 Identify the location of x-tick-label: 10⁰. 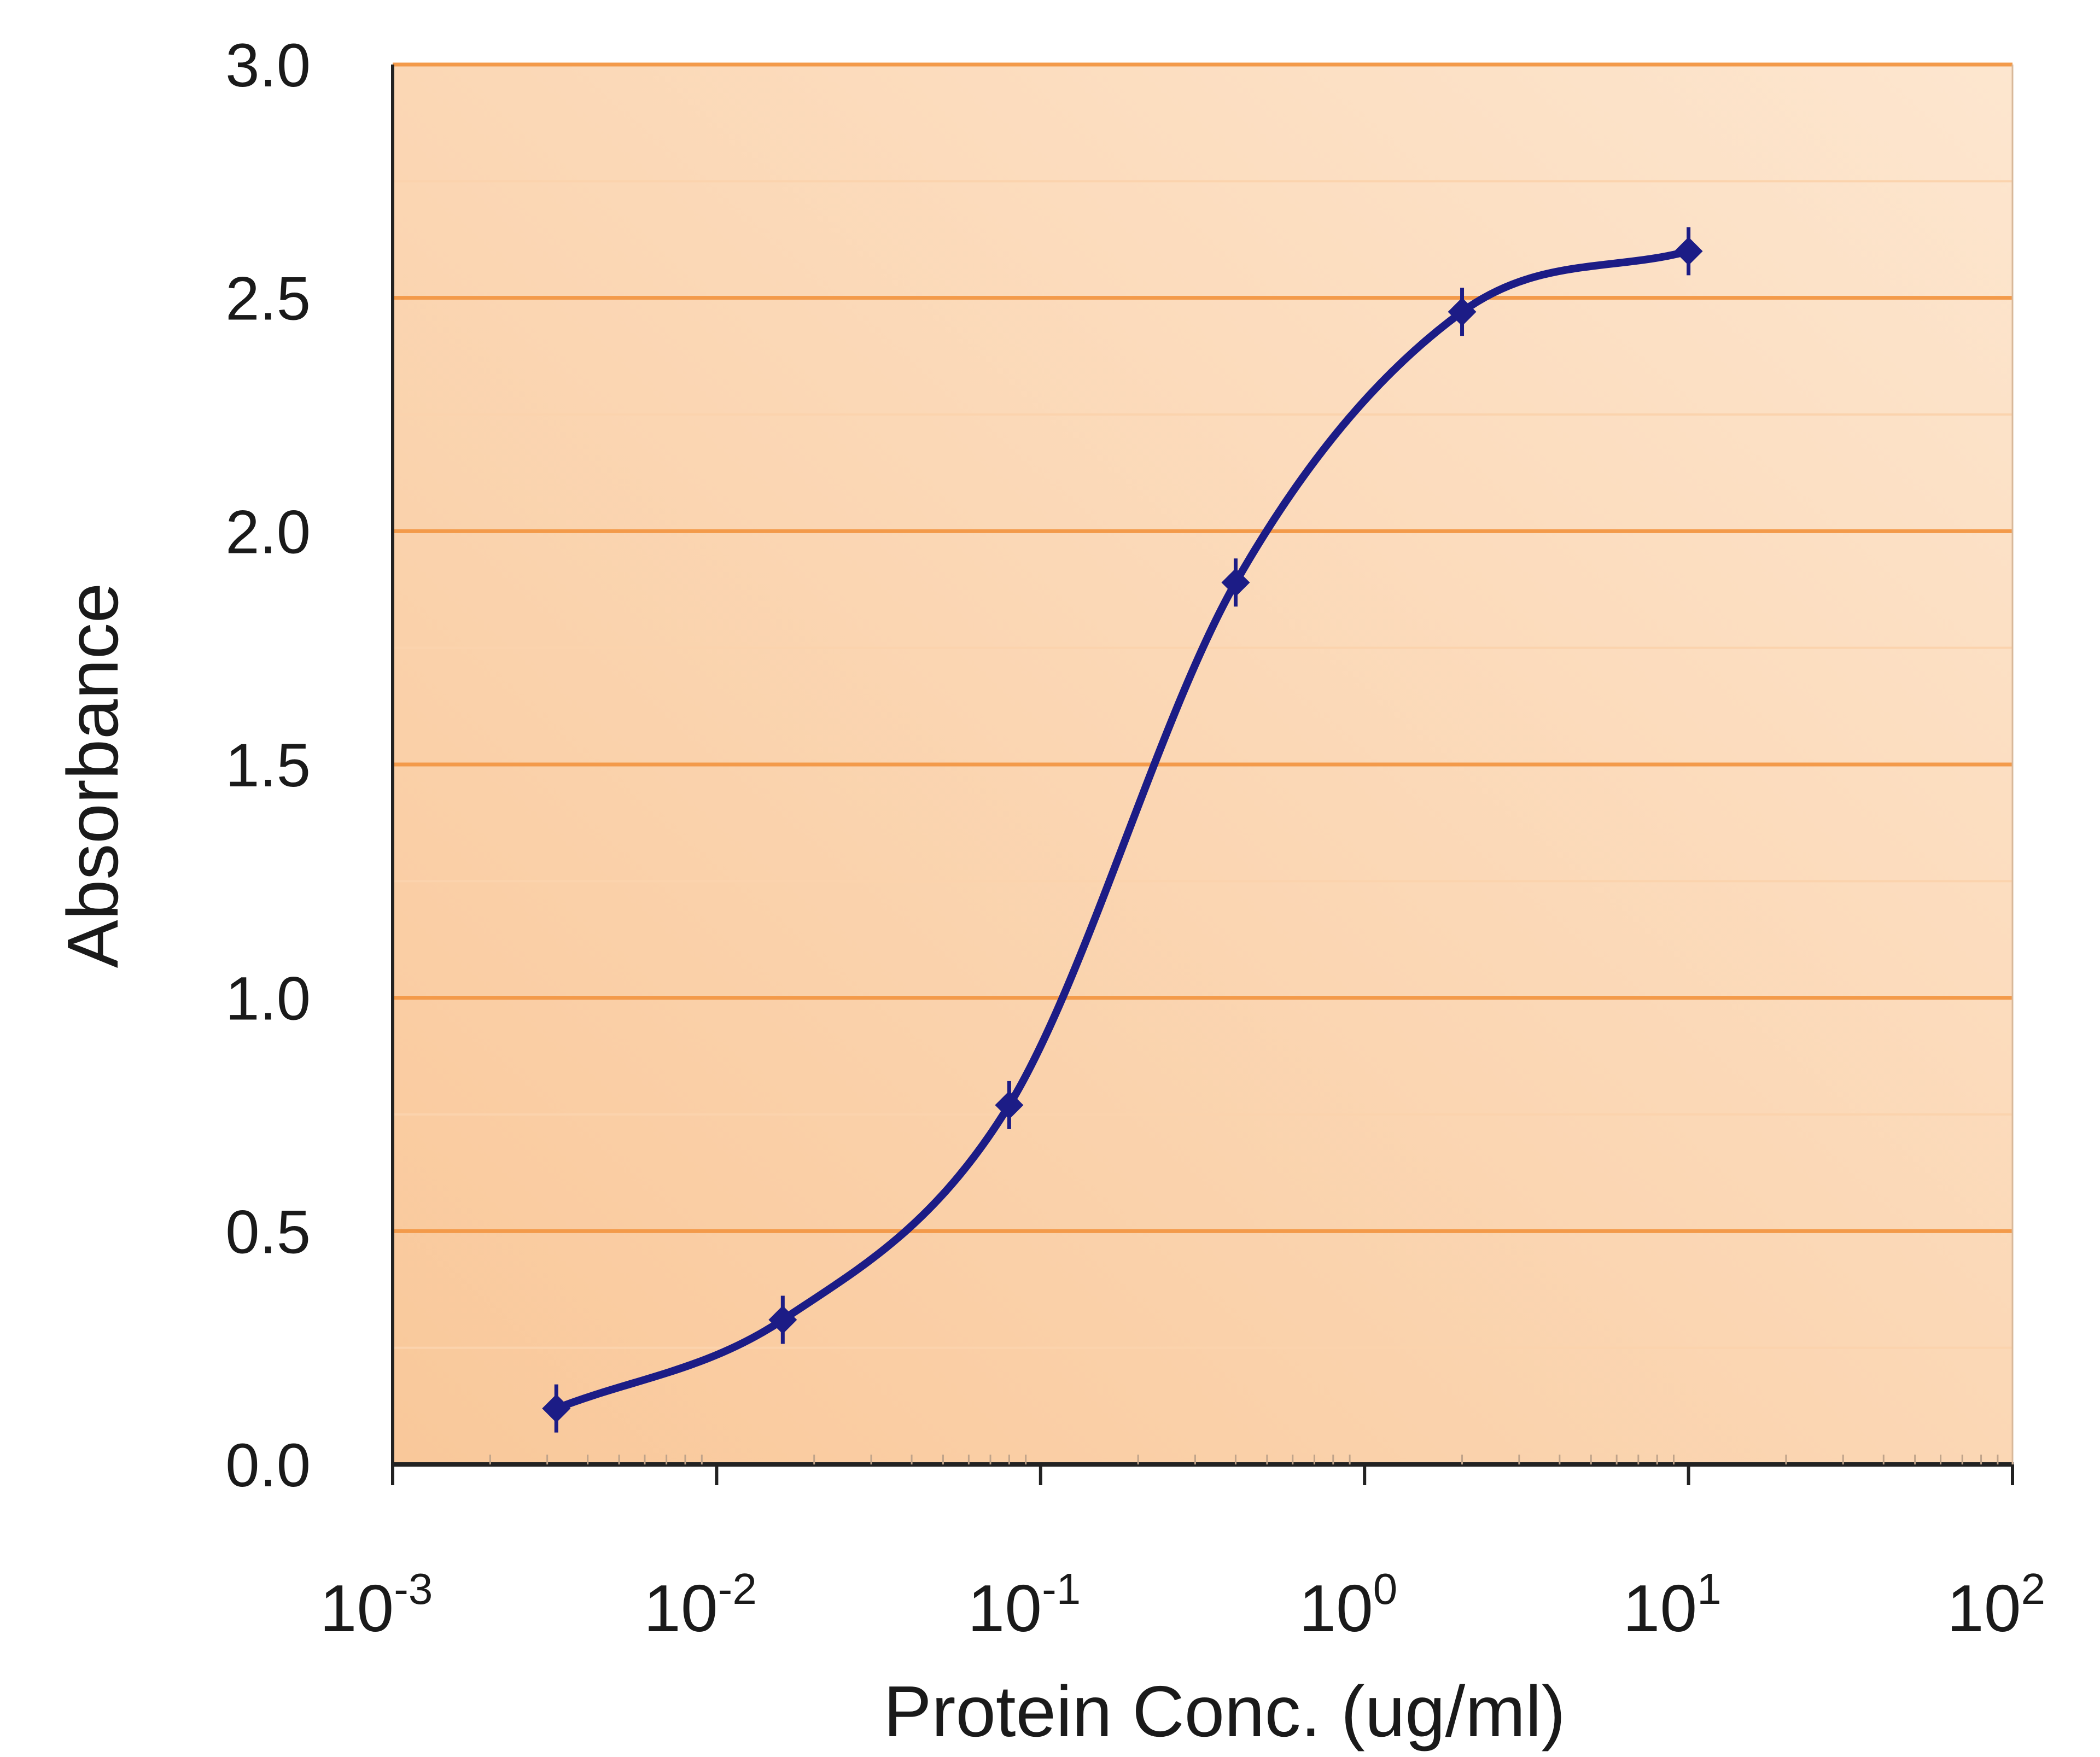
(1348, 1605).